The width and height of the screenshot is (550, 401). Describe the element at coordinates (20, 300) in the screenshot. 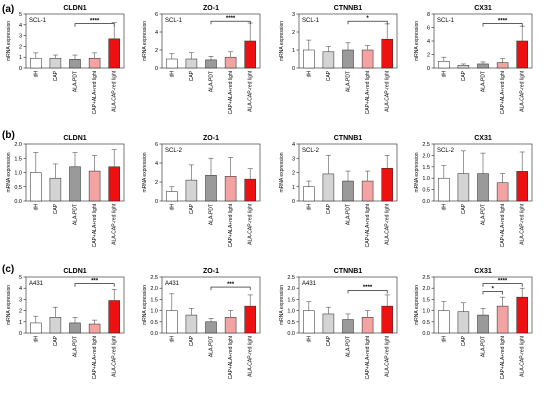

I see `y-tick-label: 3` at that location.